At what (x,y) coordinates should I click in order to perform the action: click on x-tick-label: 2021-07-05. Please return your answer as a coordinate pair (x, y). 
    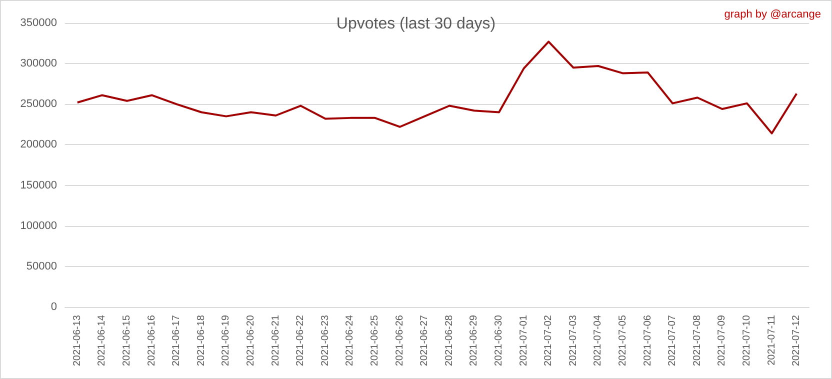
    Looking at the image, I should click on (623, 340).